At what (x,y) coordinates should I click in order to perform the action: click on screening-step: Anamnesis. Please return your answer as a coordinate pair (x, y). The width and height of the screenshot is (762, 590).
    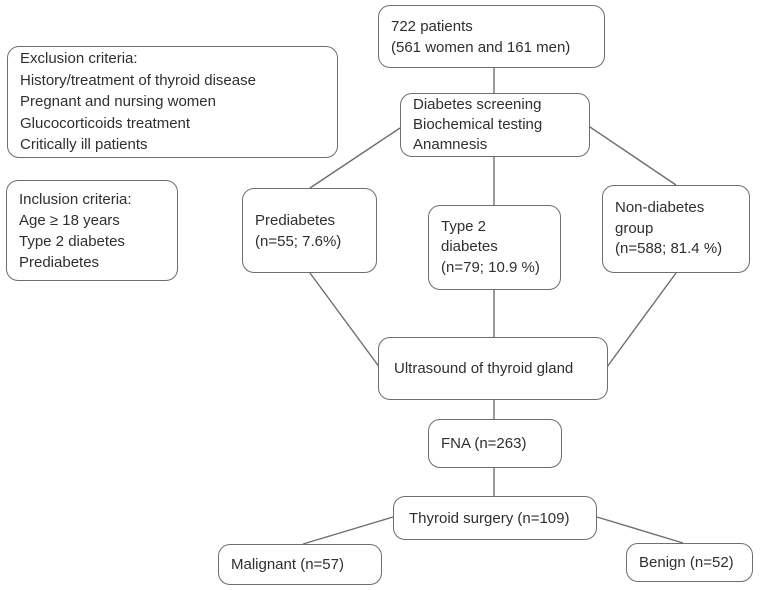
    Looking at the image, I should click on (450, 144).